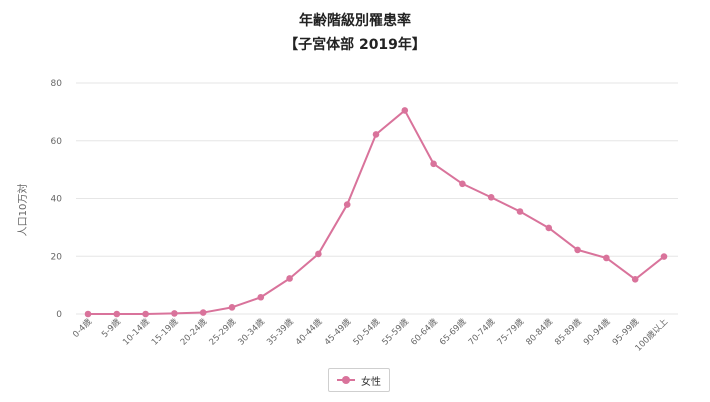 This screenshot has height=402, width=710. I want to click on x-tick-label: 70-74歳, so click(482, 332).